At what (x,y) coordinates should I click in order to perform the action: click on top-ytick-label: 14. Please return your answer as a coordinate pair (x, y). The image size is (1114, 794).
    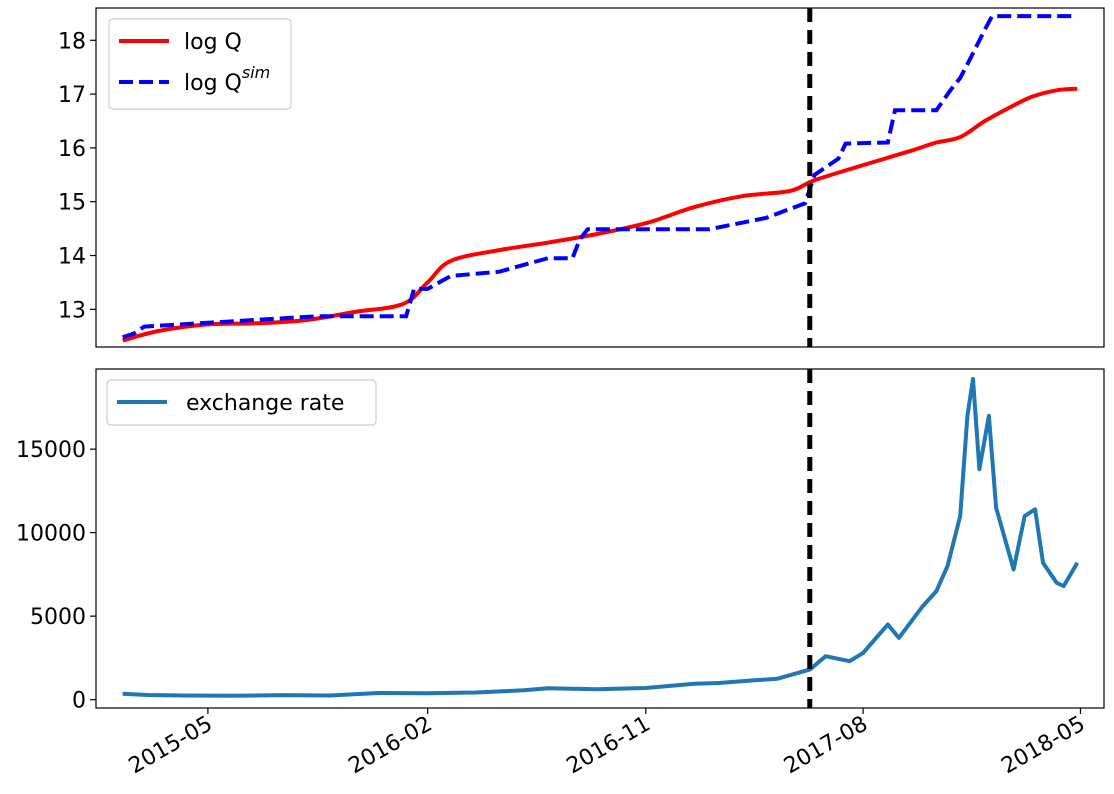
    Looking at the image, I should click on (72, 257).